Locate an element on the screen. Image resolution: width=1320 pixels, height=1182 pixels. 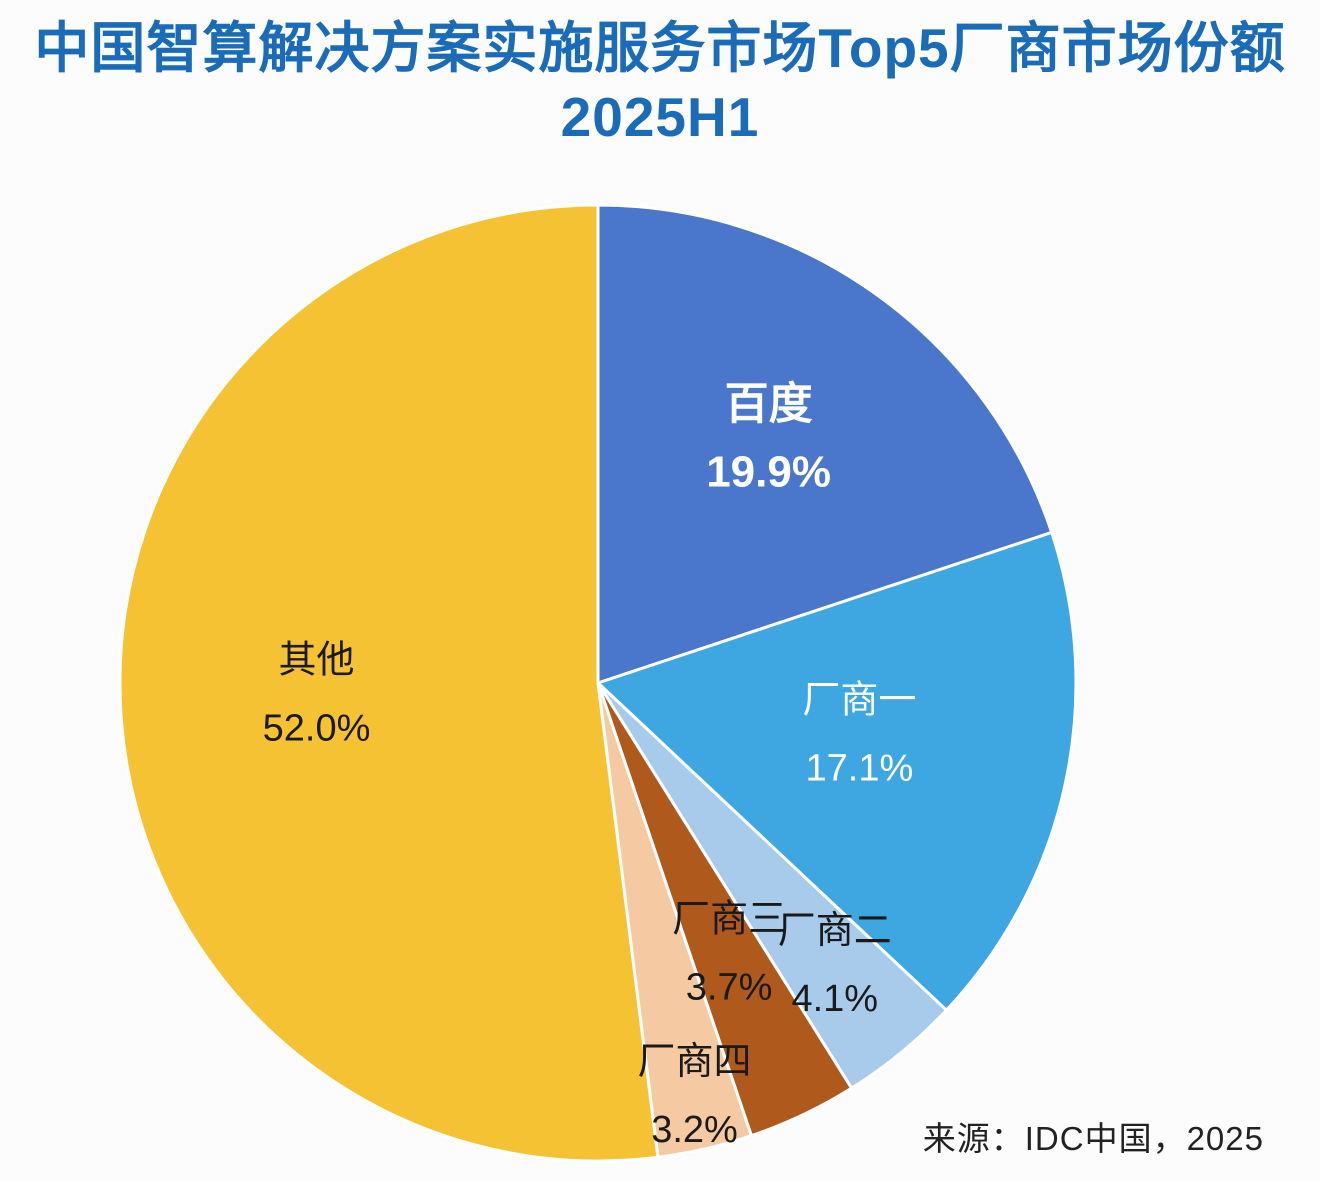
slice-value-4: 3.7% is located at coordinates (729, 987).